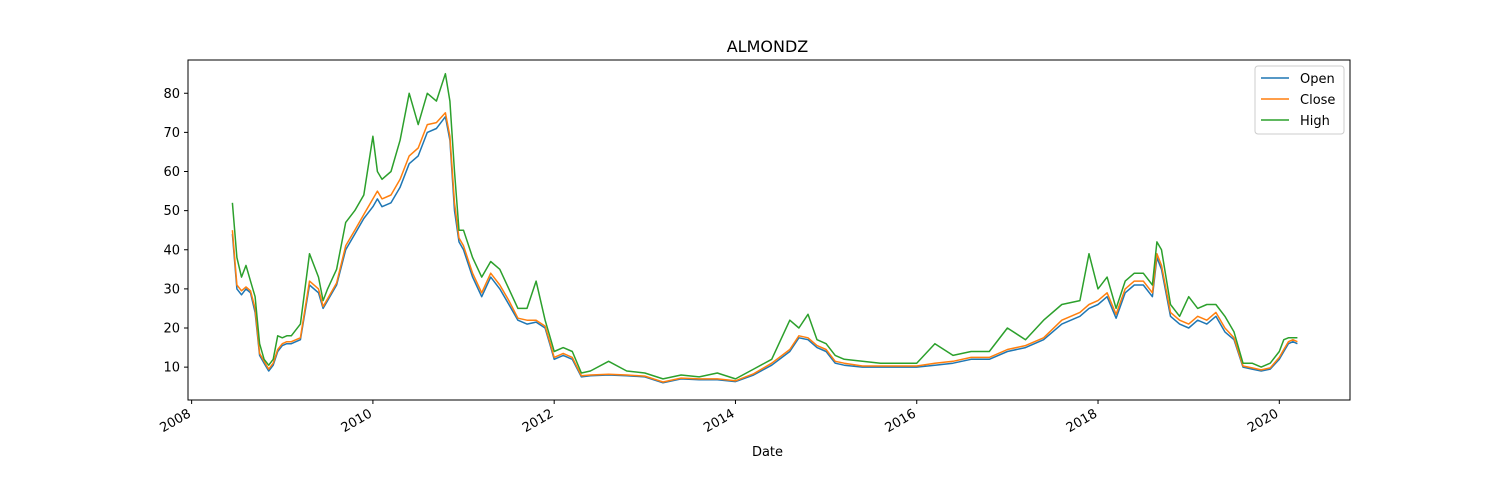 The width and height of the screenshot is (1500, 504). Describe the element at coordinates (1317, 100) in the screenshot. I see `legend-label-close: Close` at that location.